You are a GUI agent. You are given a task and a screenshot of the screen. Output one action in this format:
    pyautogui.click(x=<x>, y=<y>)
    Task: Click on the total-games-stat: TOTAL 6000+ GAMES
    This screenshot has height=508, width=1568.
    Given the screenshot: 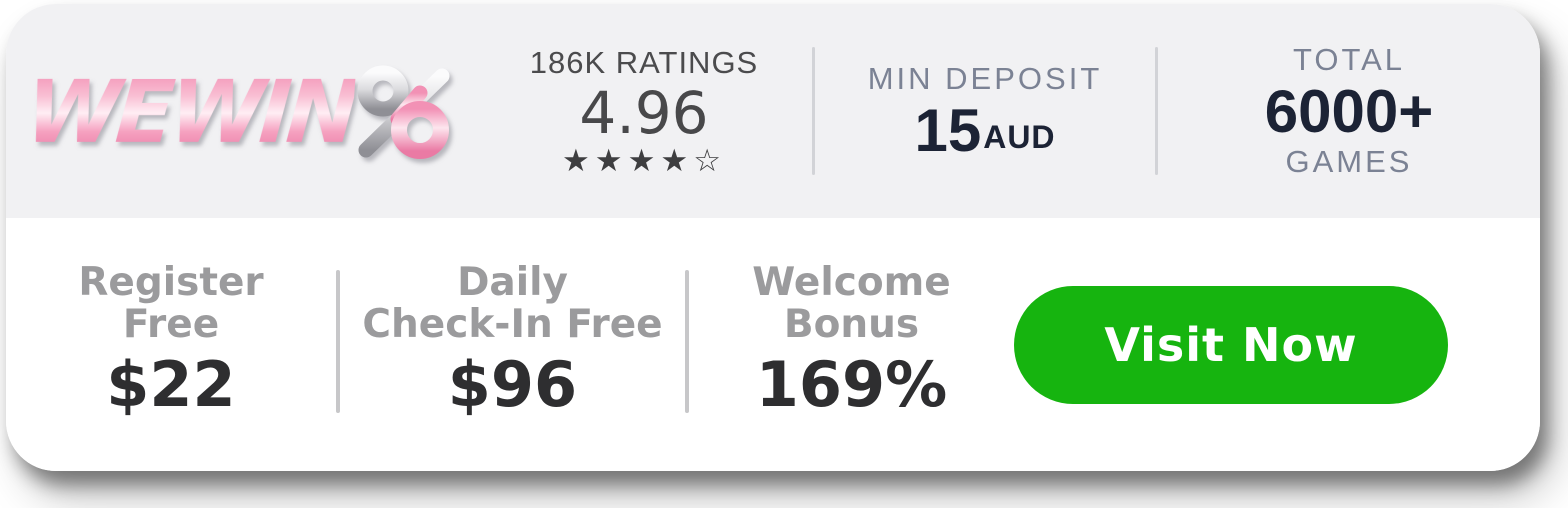 What is the action you would take?
    pyautogui.click(x=1349, y=111)
    